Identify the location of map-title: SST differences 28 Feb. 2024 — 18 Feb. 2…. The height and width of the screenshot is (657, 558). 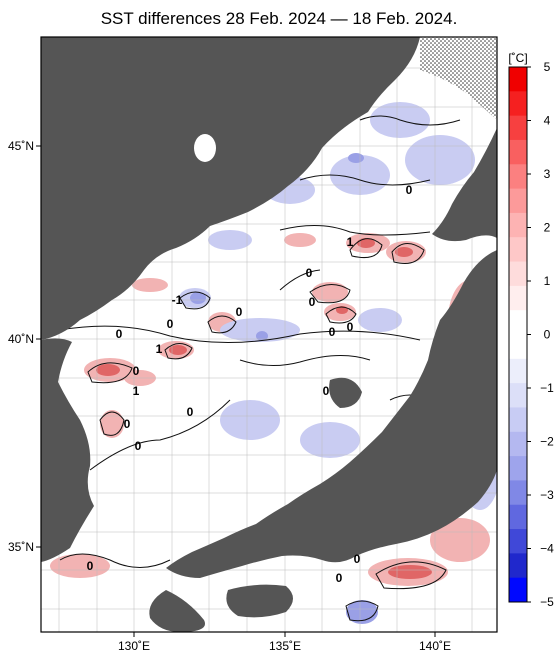
(279, 18).